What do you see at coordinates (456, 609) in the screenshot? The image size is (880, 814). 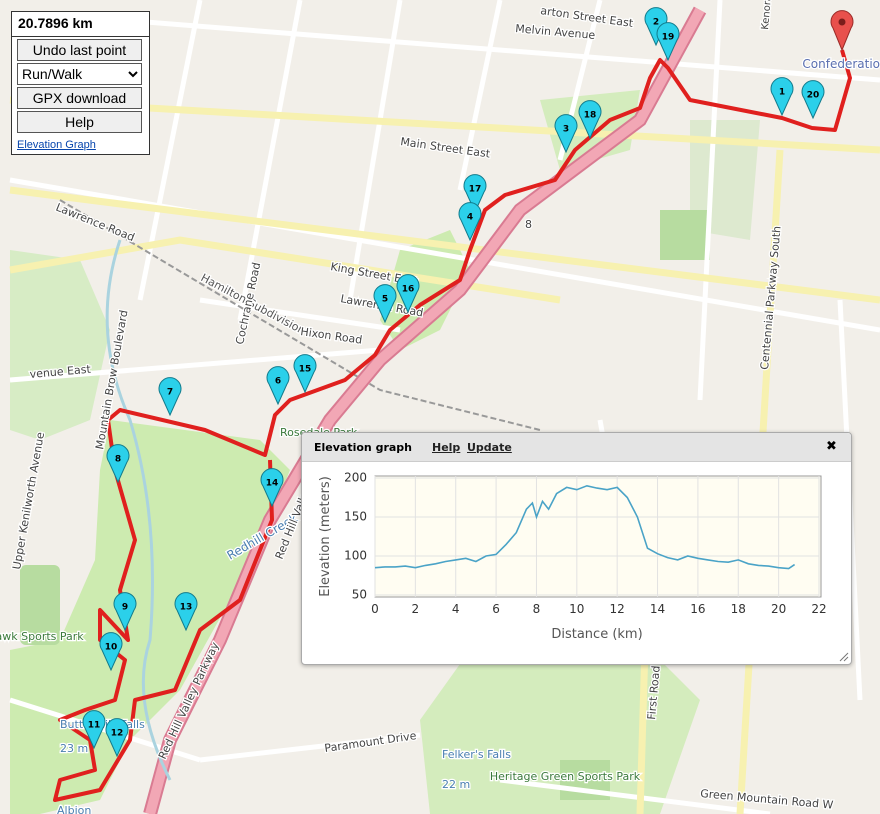 I see `x-tick-label: 4` at bounding box center [456, 609].